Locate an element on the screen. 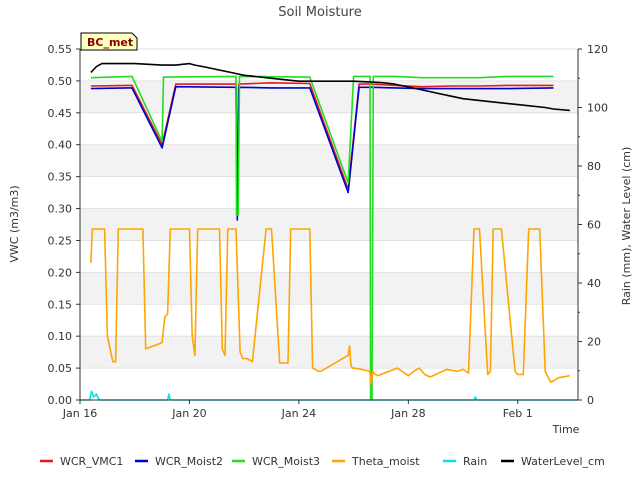 This screenshot has width=640, height=480. badge-box is located at coordinates (109, 41).